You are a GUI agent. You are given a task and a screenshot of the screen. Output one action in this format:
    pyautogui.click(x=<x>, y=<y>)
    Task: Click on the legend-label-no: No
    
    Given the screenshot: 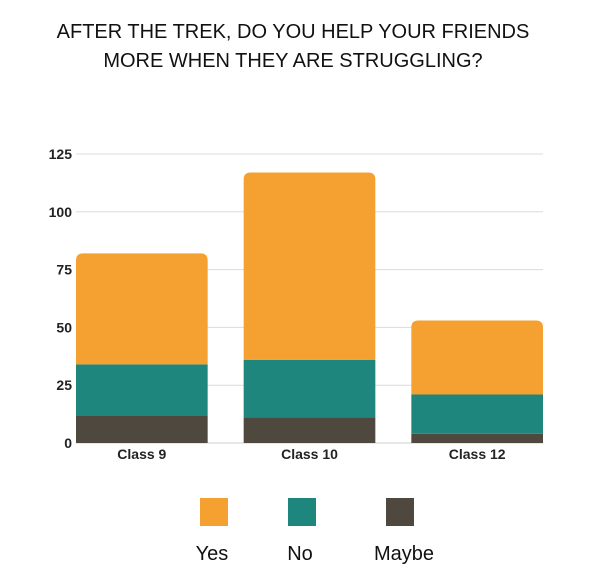 What is the action you would take?
    pyautogui.click(x=300, y=554)
    